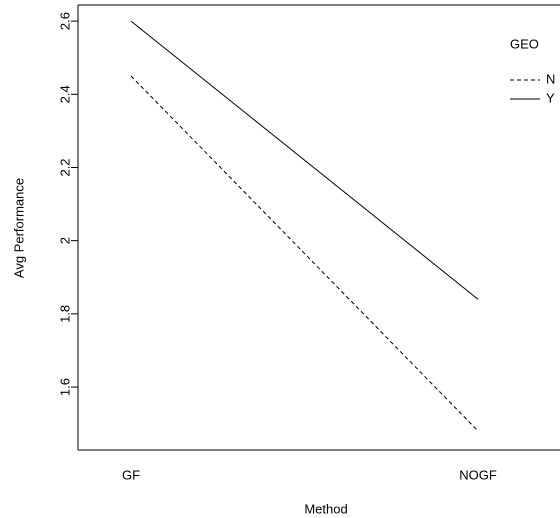  Describe the element at coordinates (131, 474) in the screenshot. I see `x-tick-label: GF` at that location.